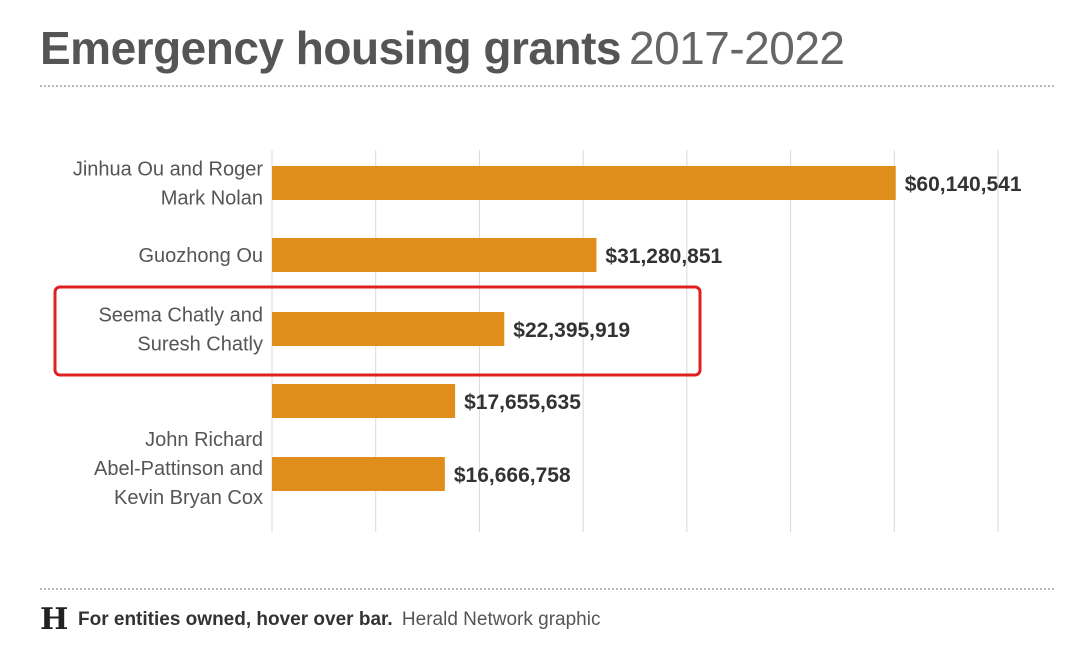  Describe the element at coordinates (501, 620) in the screenshot. I see `footer-credit: Herald Network graphic` at that location.